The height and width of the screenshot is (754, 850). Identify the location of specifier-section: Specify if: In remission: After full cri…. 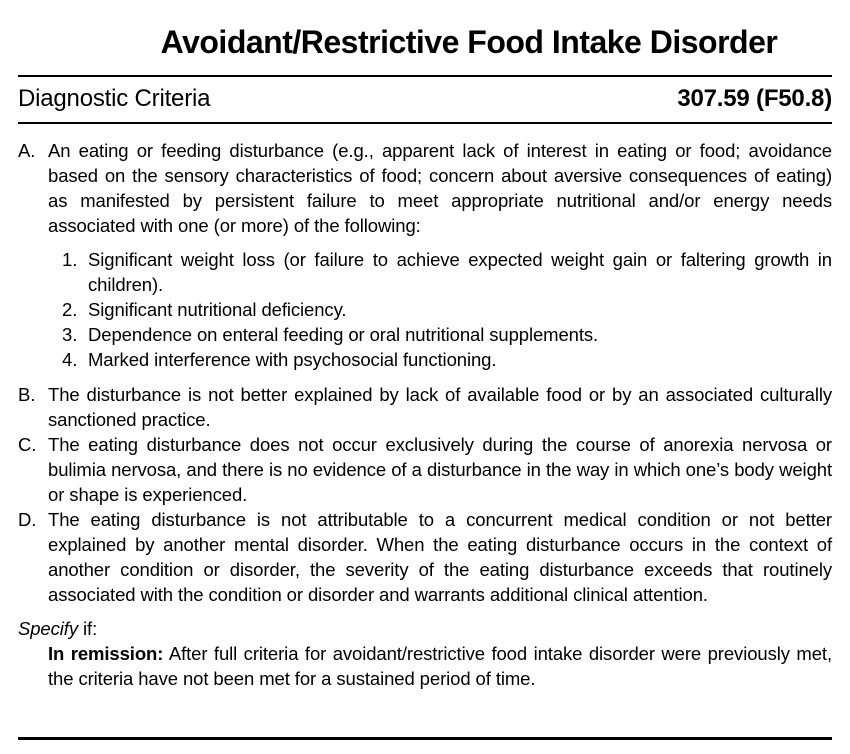
(425, 653).